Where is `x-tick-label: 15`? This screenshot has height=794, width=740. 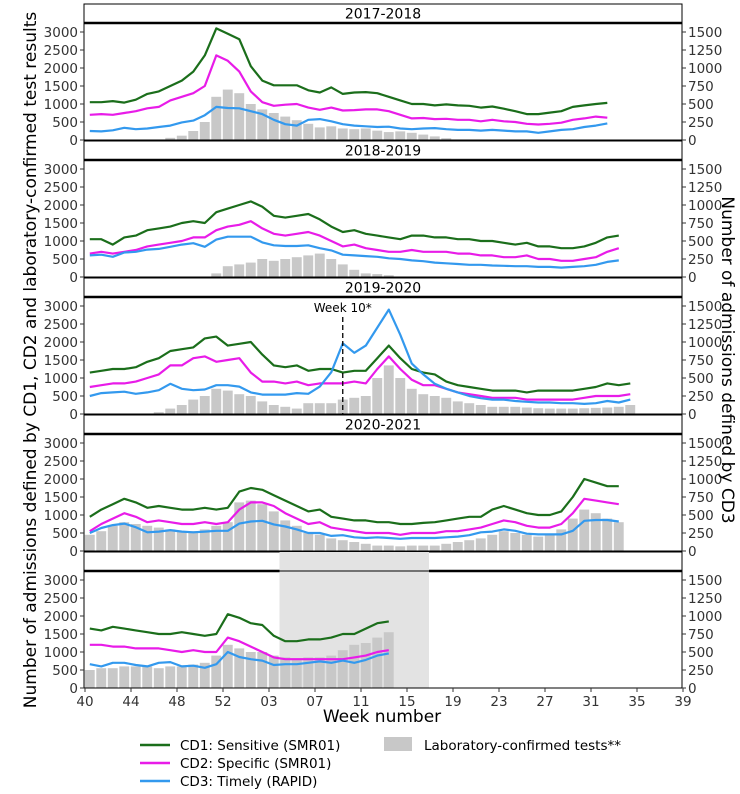 x-tick-label: 15 is located at coordinates (406, 702).